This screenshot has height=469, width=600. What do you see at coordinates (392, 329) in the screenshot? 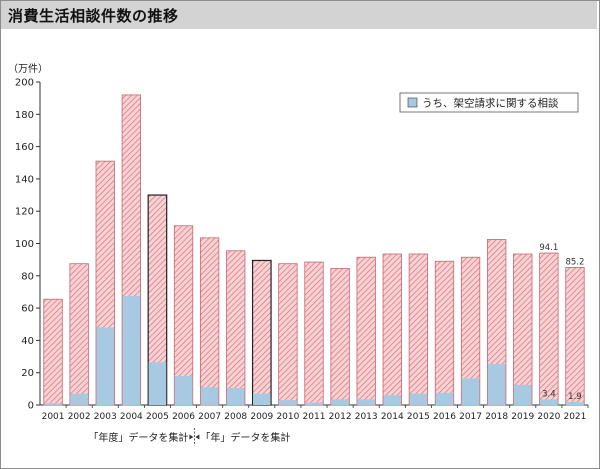
I see `bar-total-2014` at bounding box center [392, 329].